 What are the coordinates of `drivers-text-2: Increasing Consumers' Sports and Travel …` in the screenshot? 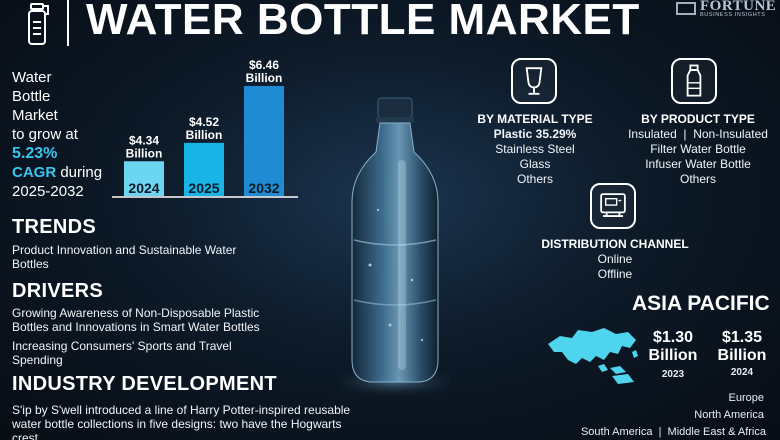 It's located at (122, 353).